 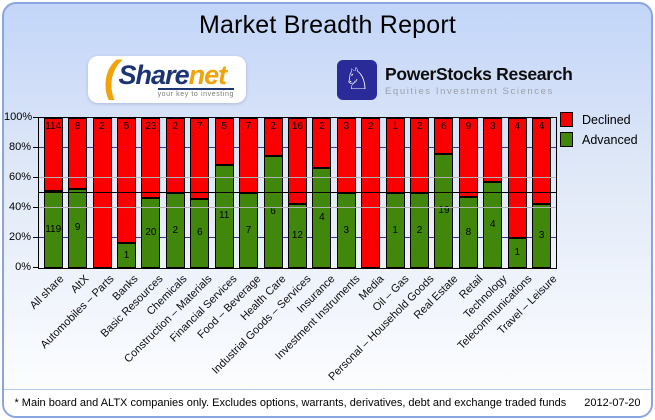 I want to click on declined-value-label: 5, so click(x=126, y=126).